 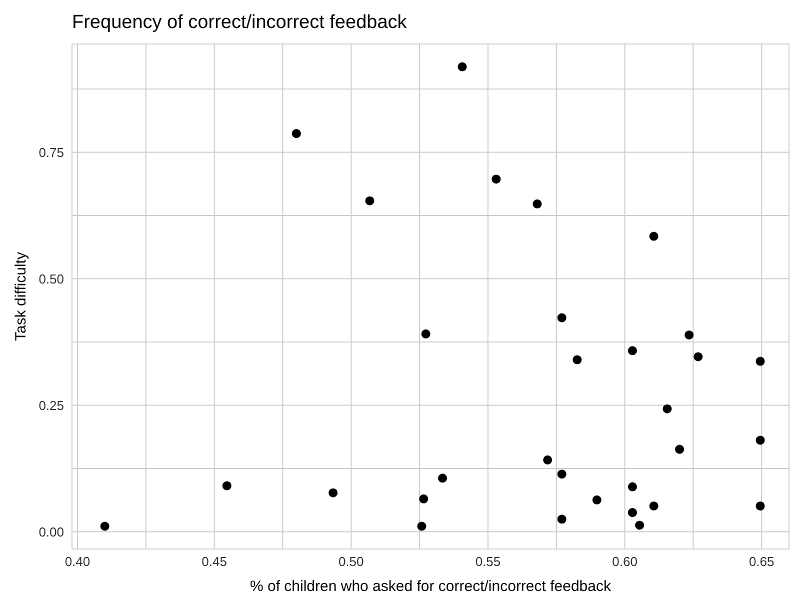 I want to click on y-tick-label: 0.00, so click(x=51, y=532).